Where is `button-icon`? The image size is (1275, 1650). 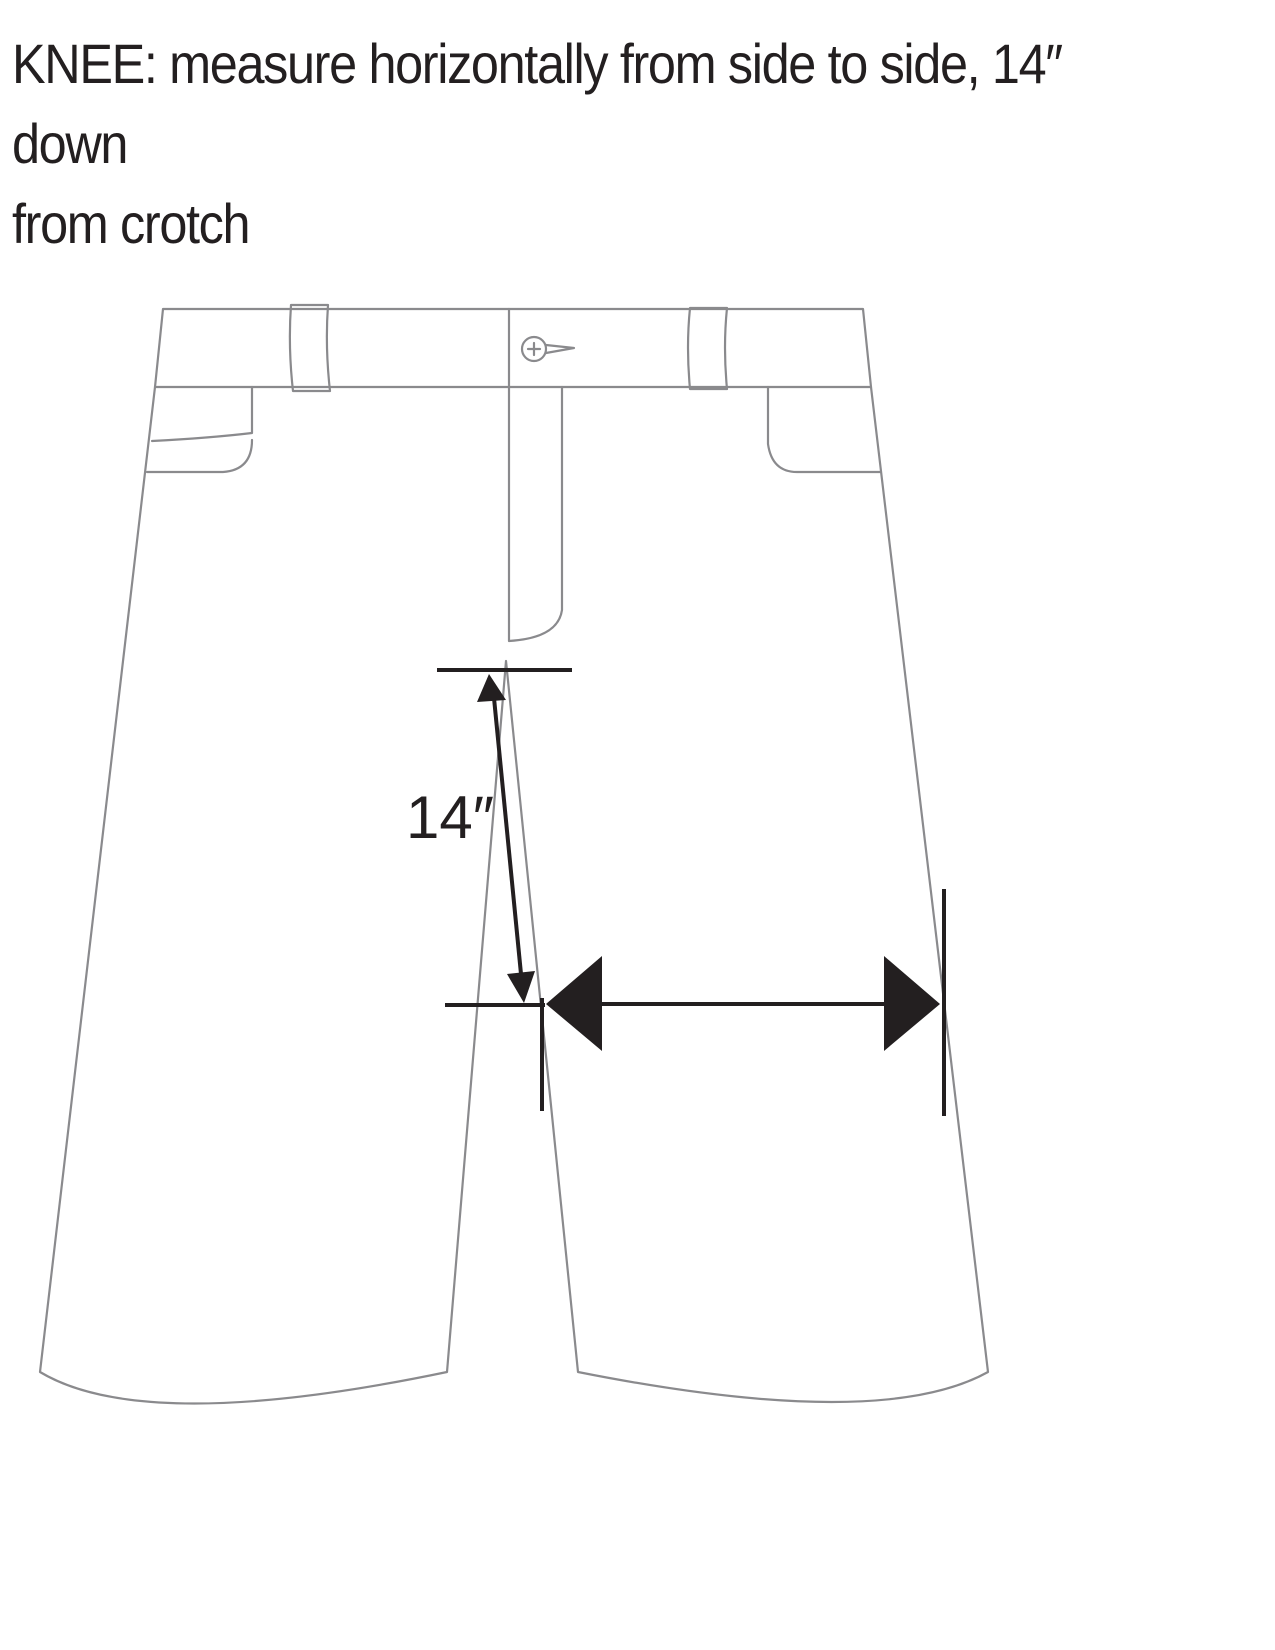
button-icon is located at coordinates (548, 349).